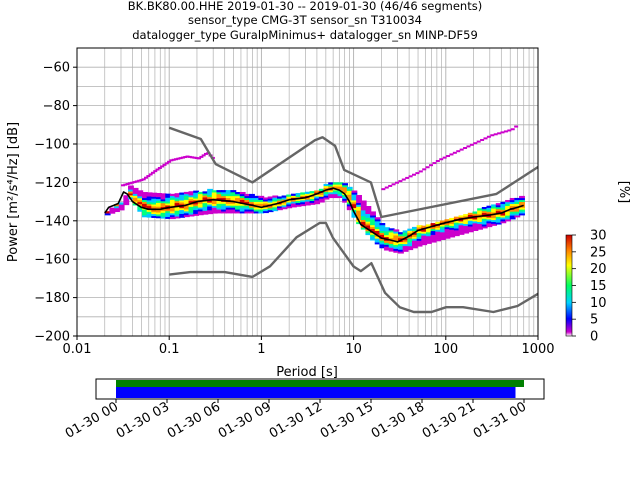  What do you see at coordinates (623, 192) in the screenshot?
I see `colorbar-label: [%]` at bounding box center [623, 192].